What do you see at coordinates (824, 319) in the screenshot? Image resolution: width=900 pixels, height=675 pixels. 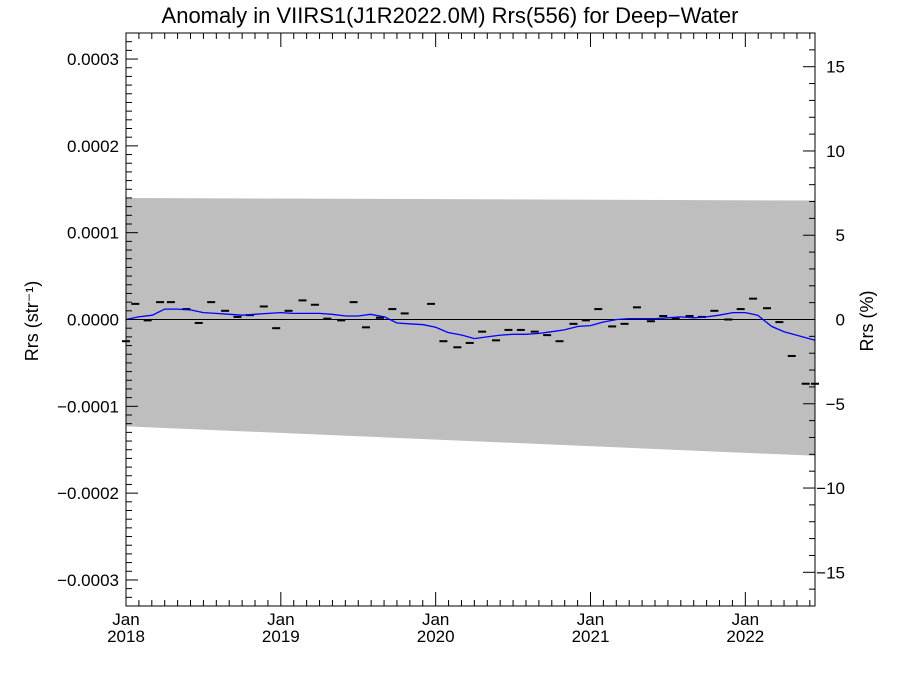 I see `y-axis-right: 15 10 5 0 −5 −10 −15` at bounding box center [824, 319].